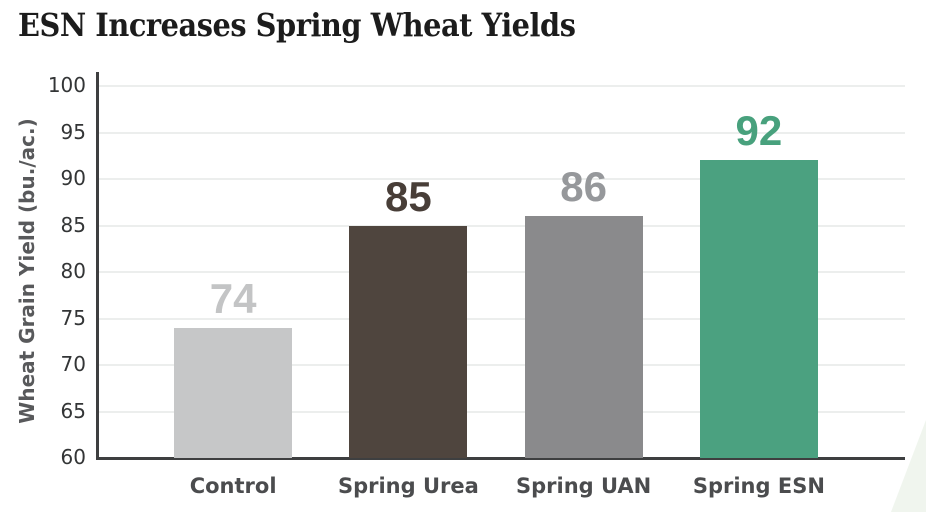  I want to click on y-tick-label: 65, so click(73, 410).